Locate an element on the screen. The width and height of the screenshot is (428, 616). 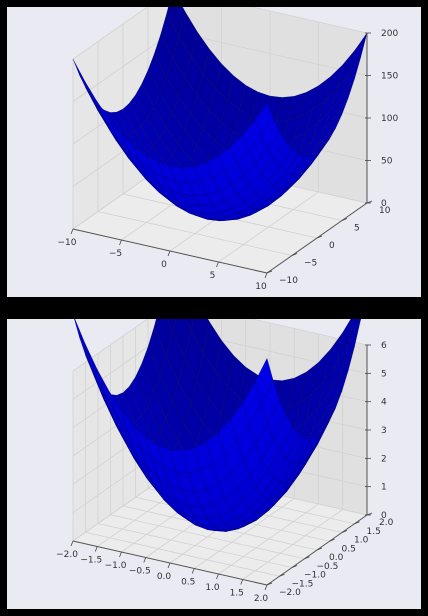
x-tick-label: −5 is located at coordinates (115, 254).